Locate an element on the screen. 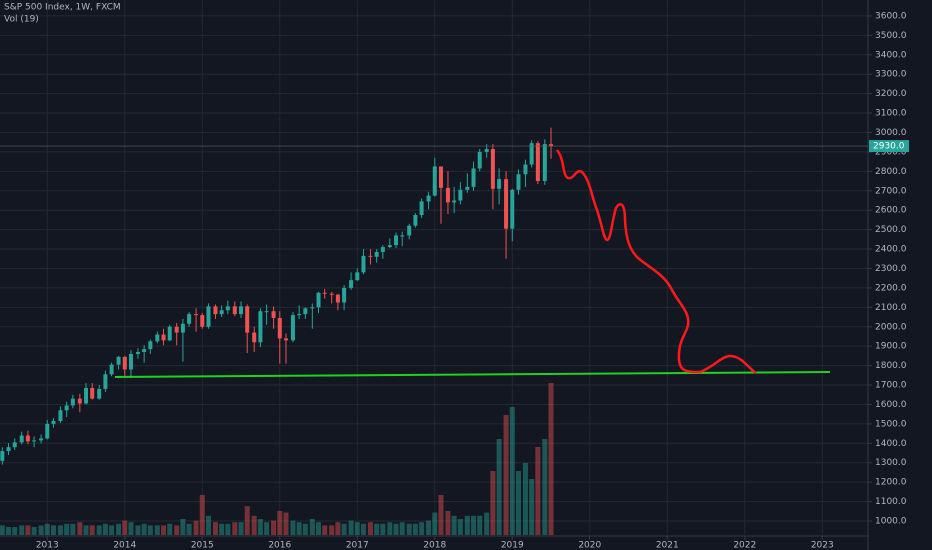  y-tick-label: 3000.0 is located at coordinates (891, 133).